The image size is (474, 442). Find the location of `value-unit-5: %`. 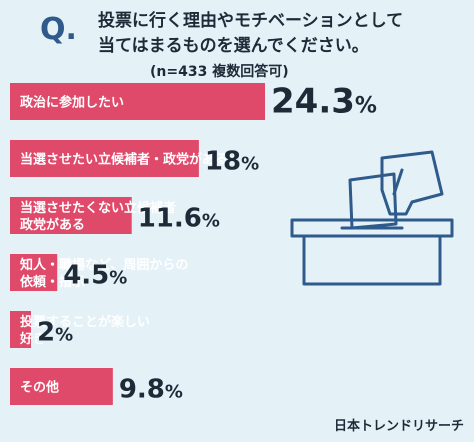

value-unit-5: % is located at coordinates (174, 392).